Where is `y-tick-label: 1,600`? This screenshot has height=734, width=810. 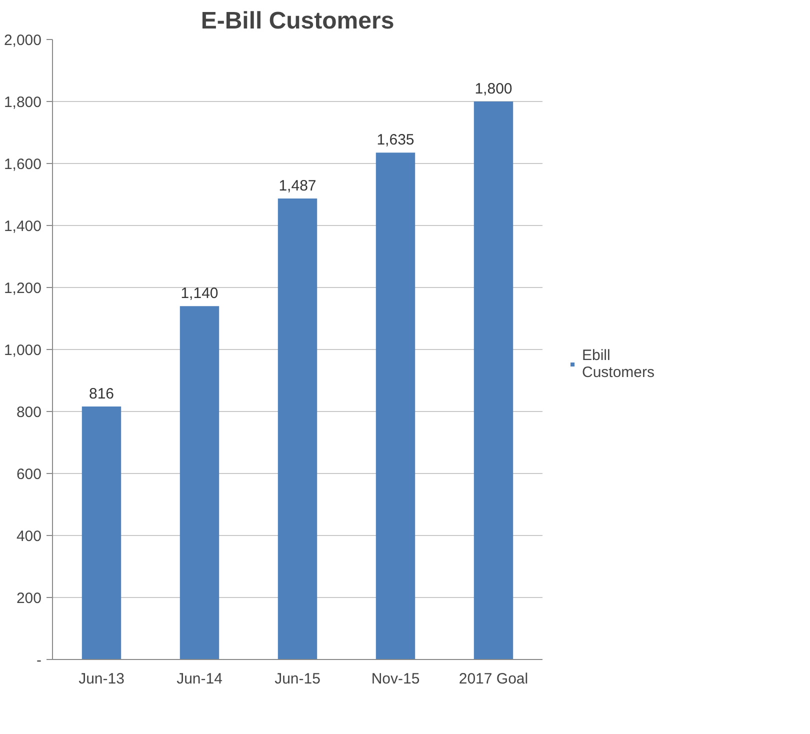 y-tick-label: 1,600 is located at coordinates (23, 164).